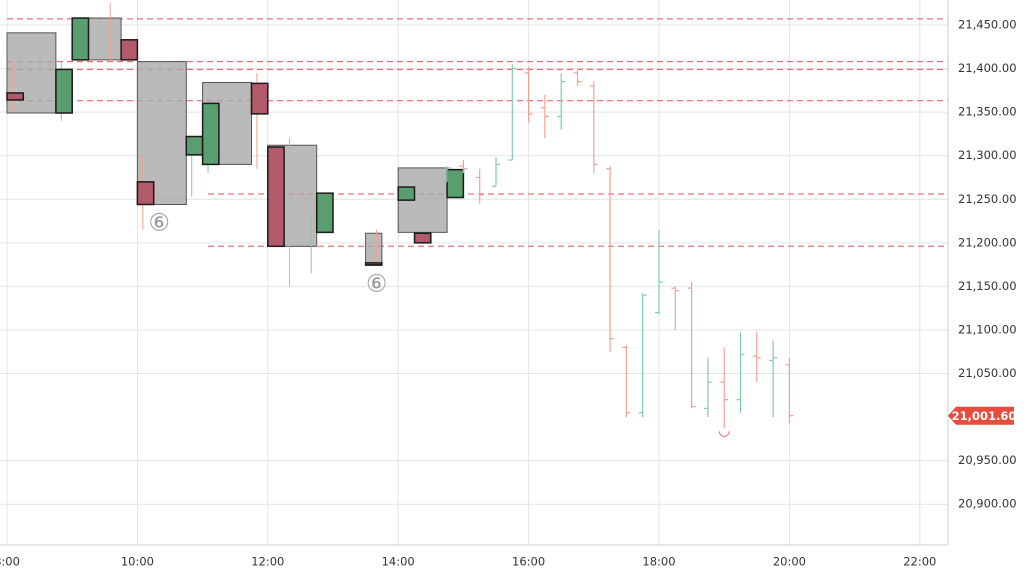 Image resolution: width=1034 pixels, height=586 pixels. What do you see at coordinates (919, 562) in the screenshot?
I see `x-tick-label: 22:00` at bounding box center [919, 562].